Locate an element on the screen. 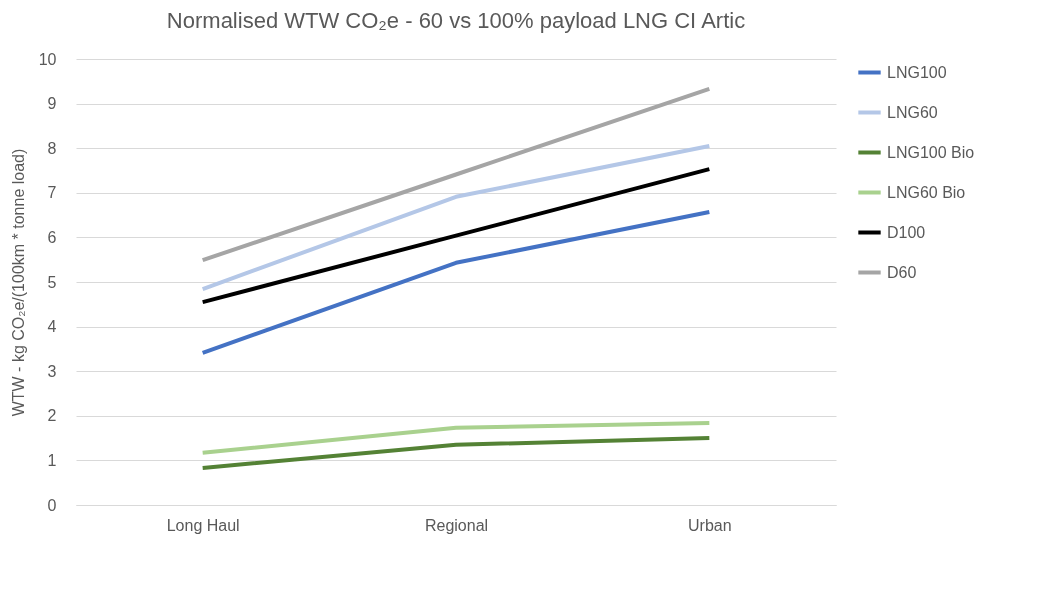 Image resolution: width=1054 pixels, height=589 pixels. y-tick-label: 7 is located at coordinates (52, 193).